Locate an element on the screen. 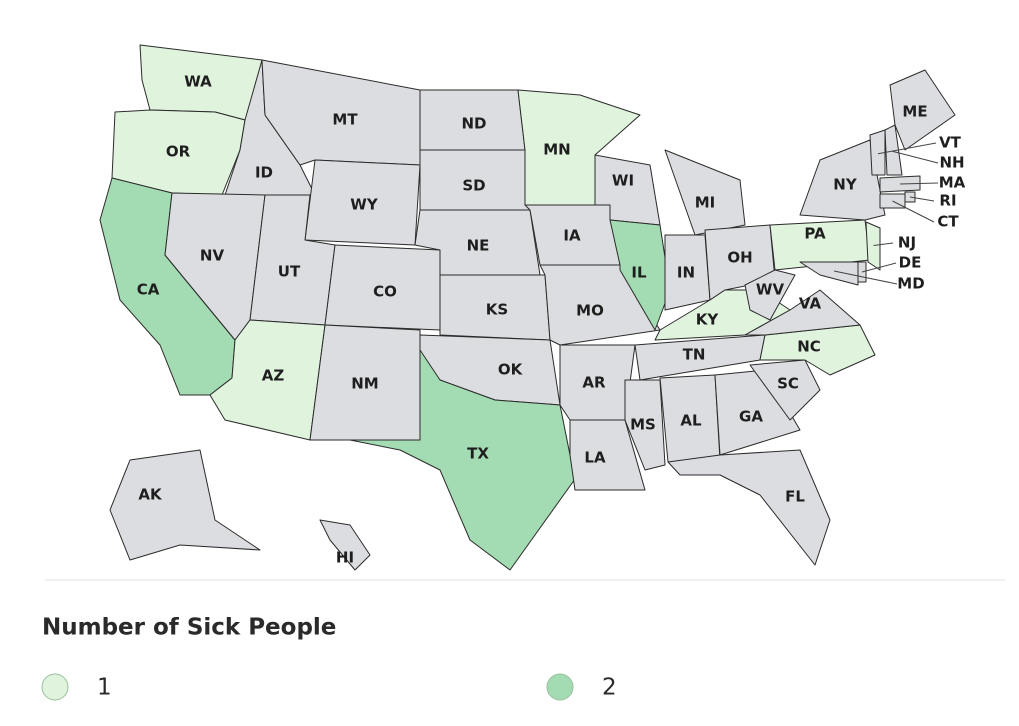 The width and height of the screenshot is (1019, 726). state-label: AR is located at coordinates (594, 383).